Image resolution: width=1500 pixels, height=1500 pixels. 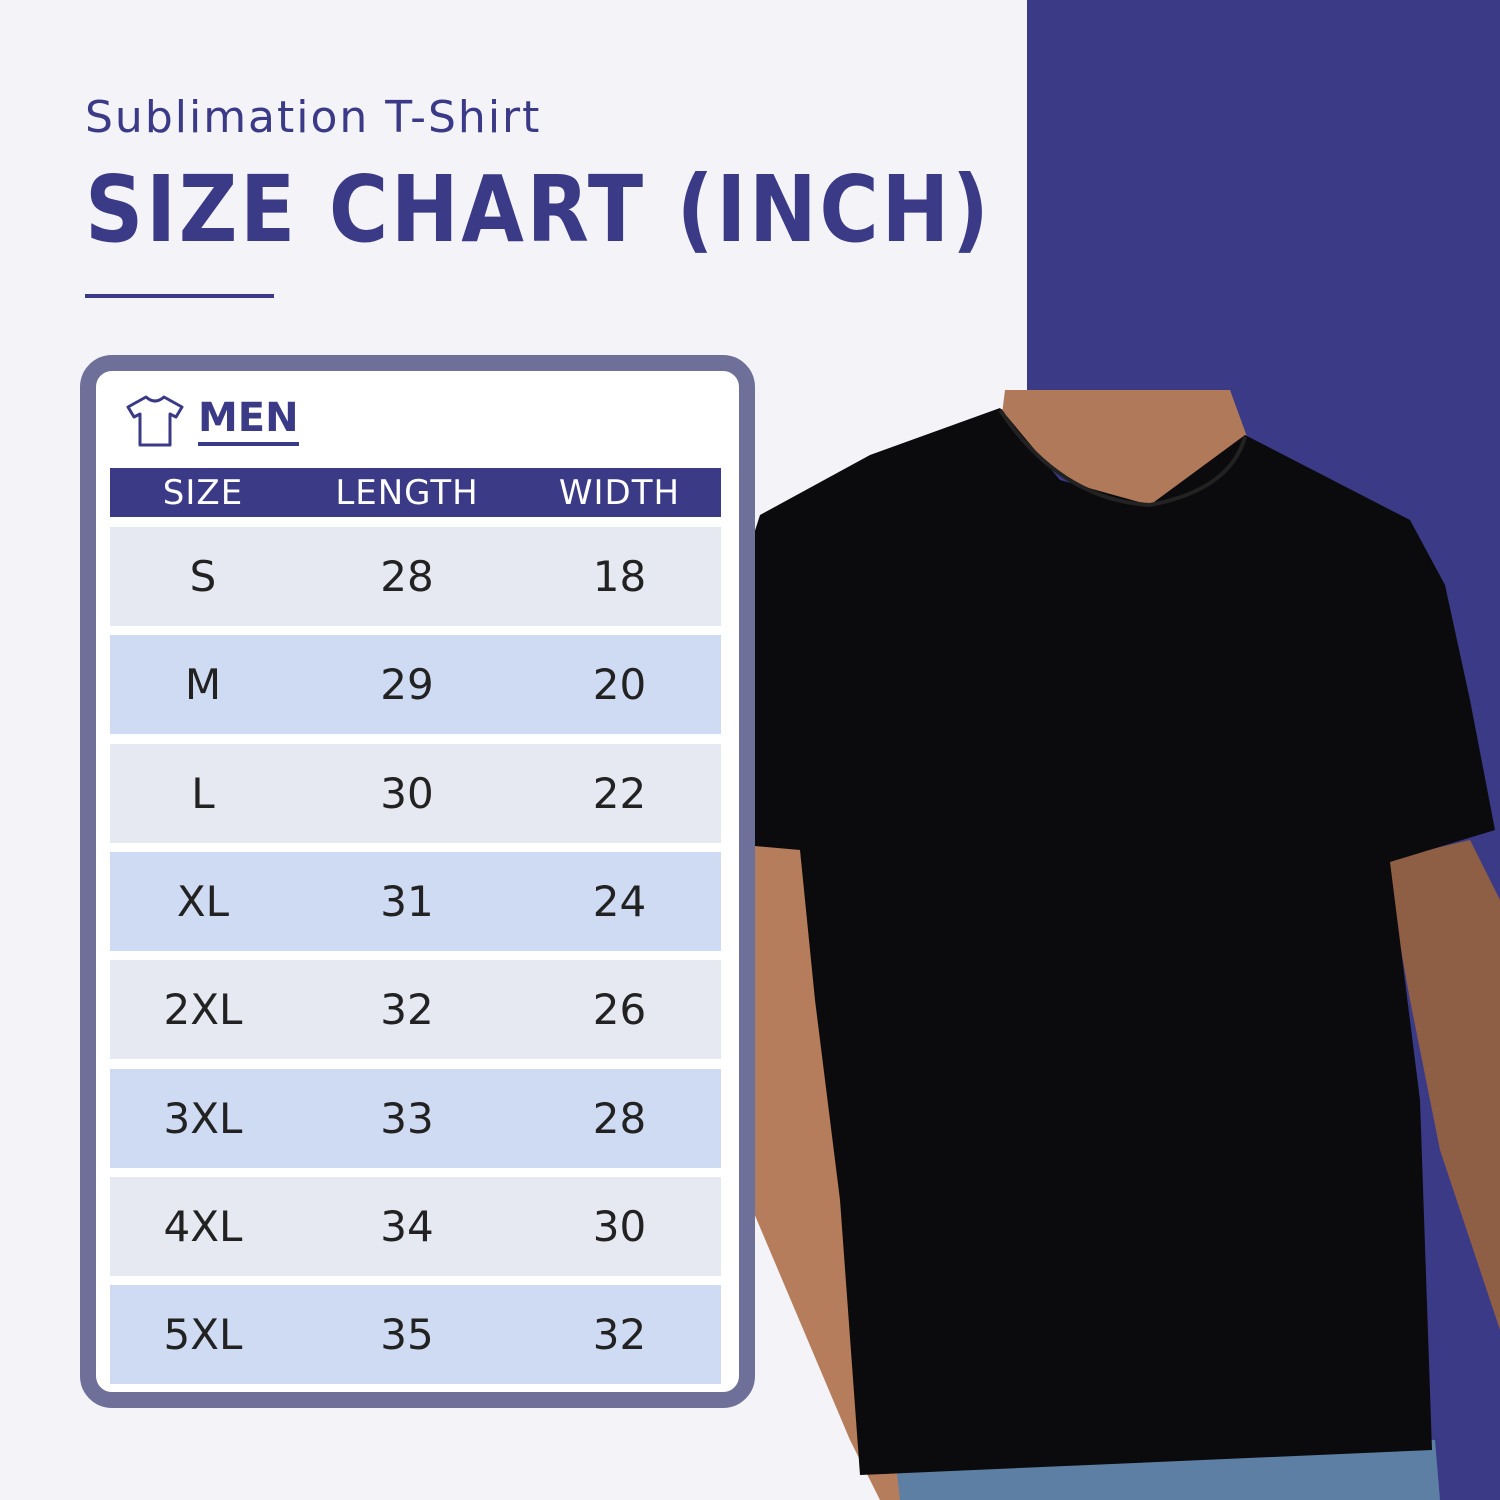 I want to click on men-heading: MEN, so click(x=211, y=421).